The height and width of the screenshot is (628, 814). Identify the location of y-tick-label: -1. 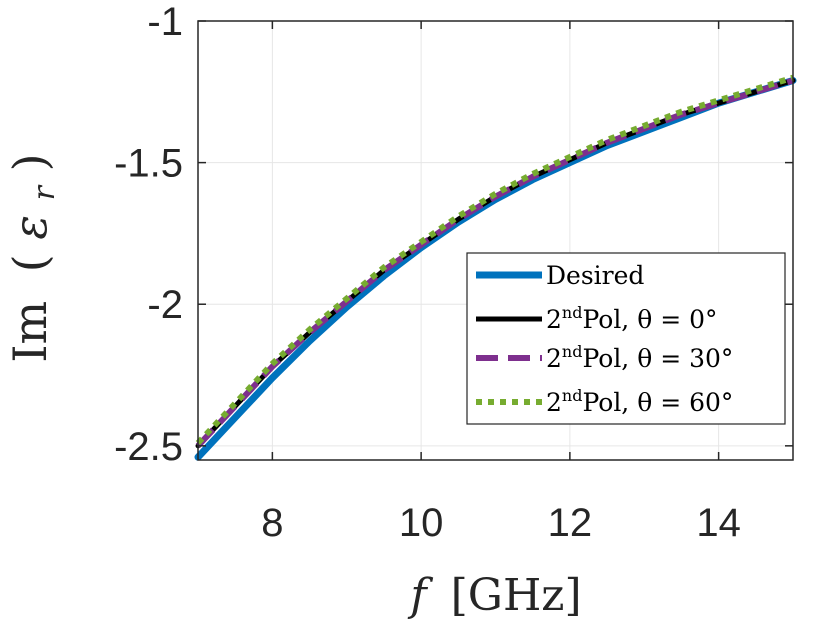
(165, 22).